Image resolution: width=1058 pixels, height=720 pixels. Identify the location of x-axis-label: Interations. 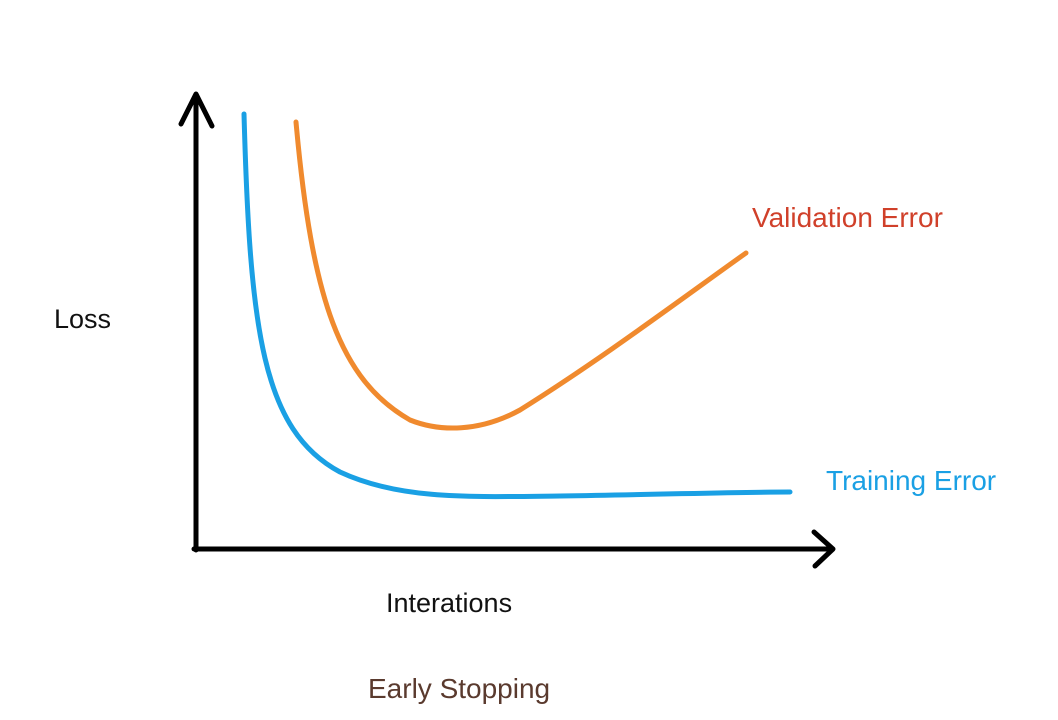
(449, 603).